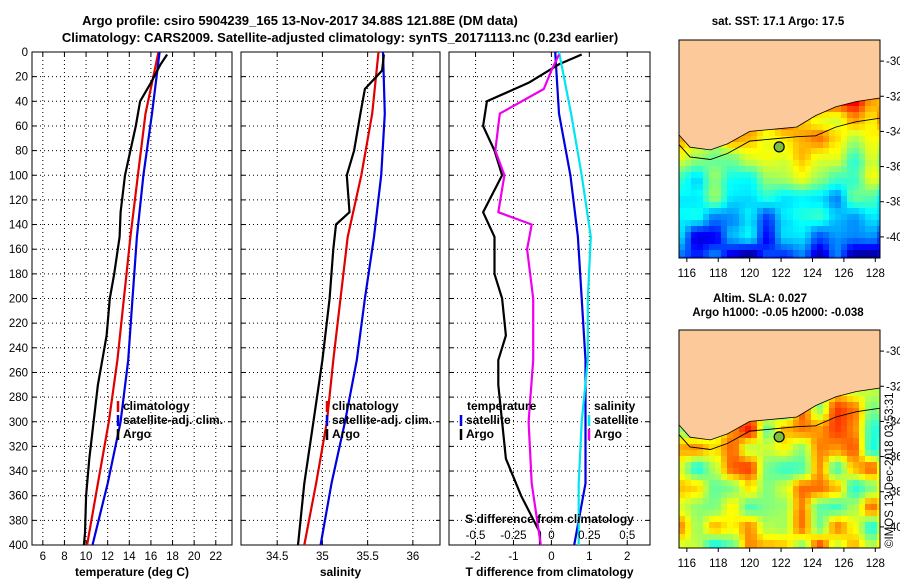  I want to click on legend-label: climatology, so click(156, 406).